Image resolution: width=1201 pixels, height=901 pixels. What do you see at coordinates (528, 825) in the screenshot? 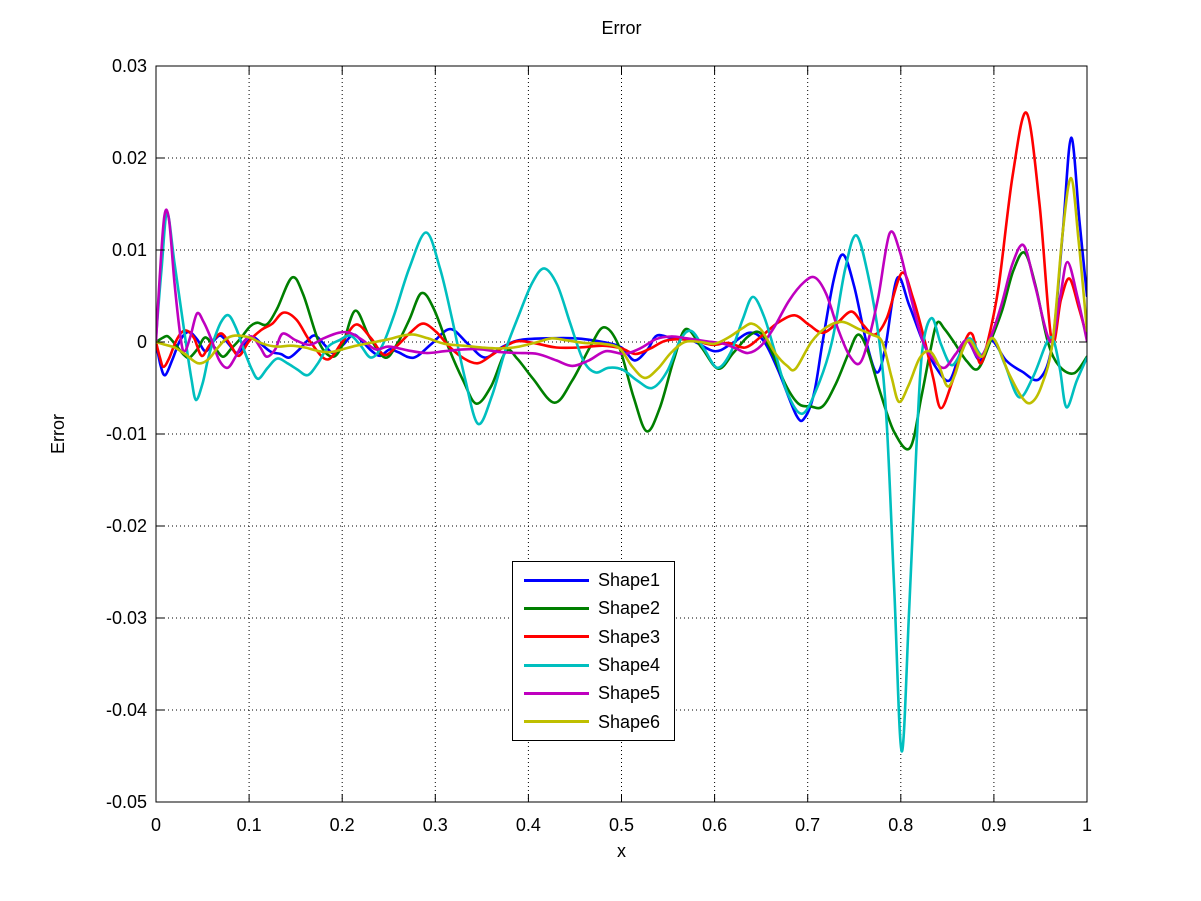
I see `x-tick-label: 0.4` at bounding box center [528, 825].